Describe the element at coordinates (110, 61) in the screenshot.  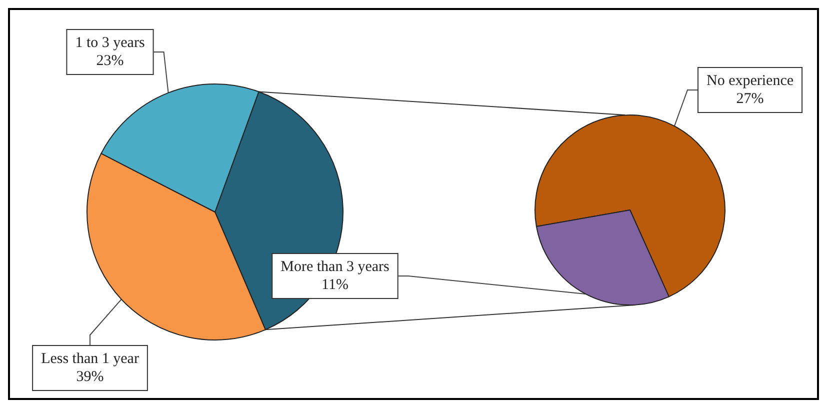
I see `data-label: 23%` at that location.